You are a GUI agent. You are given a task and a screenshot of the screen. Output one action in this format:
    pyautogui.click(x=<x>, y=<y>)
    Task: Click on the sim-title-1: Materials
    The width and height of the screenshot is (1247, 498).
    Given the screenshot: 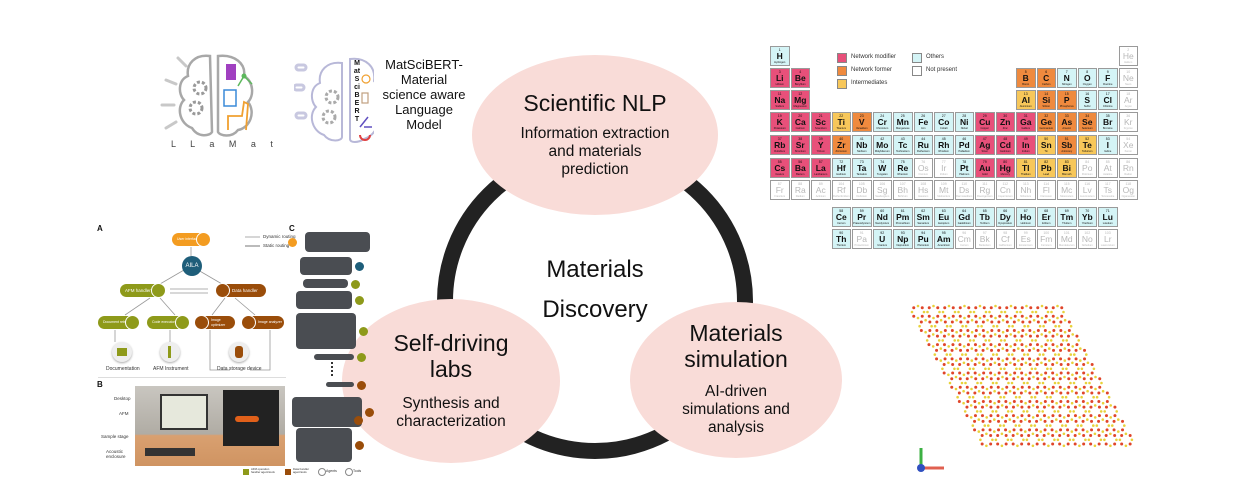 What is the action you would take?
    pyautogui.click(x=736, y=333)
    